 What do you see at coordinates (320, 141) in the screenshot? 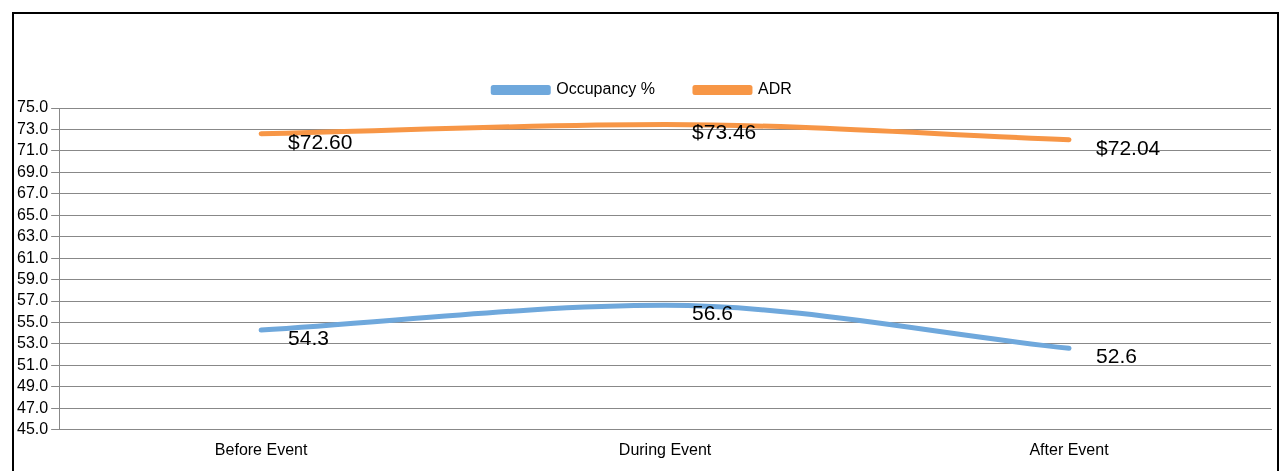
I see `data-label: $72.60` at bounding box center [320, 141].